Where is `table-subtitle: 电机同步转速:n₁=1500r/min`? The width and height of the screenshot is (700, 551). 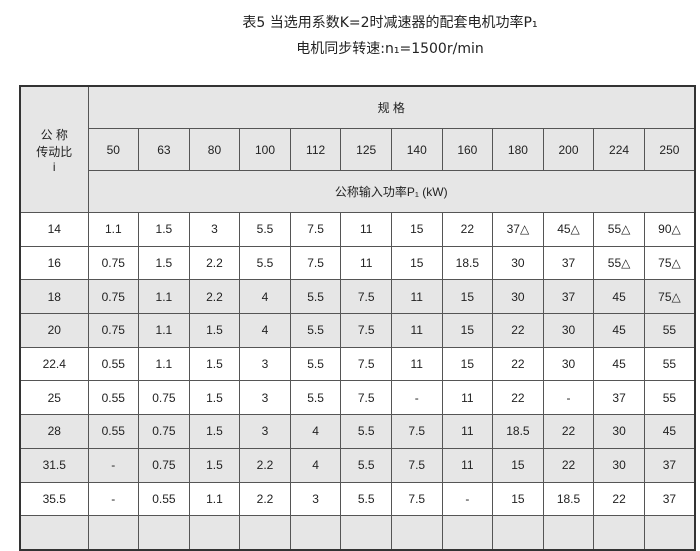
table-subtitle: 电机同步转速:n₁=1500r/min is located at coordinates (390, 49).